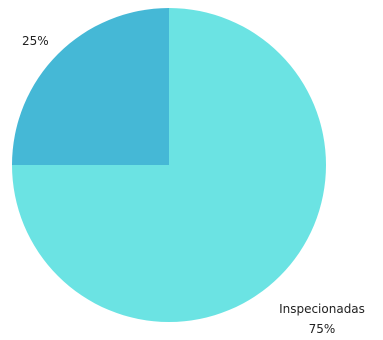  Describe the element at coordinates (322, 329) in the screenshot. I see `slice-value-label-75: 75%` at that location.